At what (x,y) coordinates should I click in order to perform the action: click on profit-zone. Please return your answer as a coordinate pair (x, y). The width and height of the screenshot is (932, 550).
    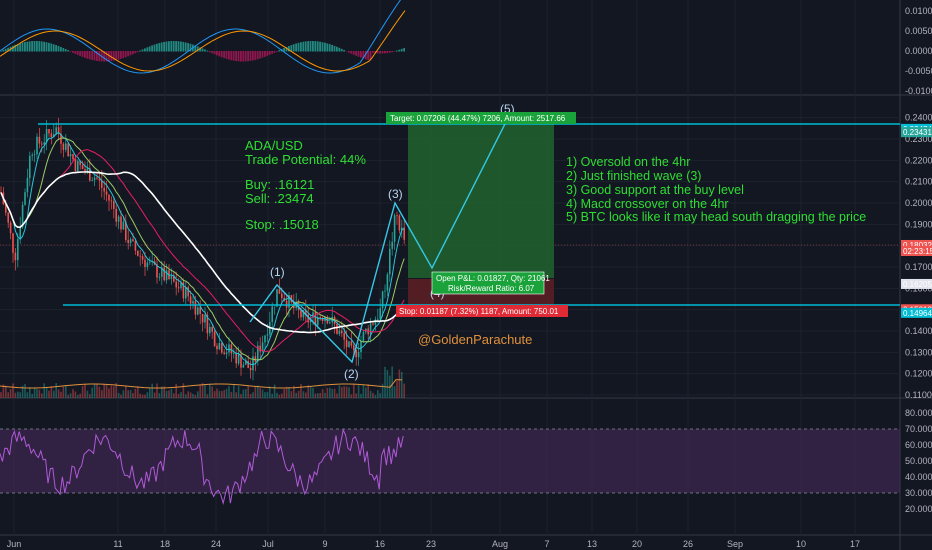
    Looking at the image, I should click on (481, 198).